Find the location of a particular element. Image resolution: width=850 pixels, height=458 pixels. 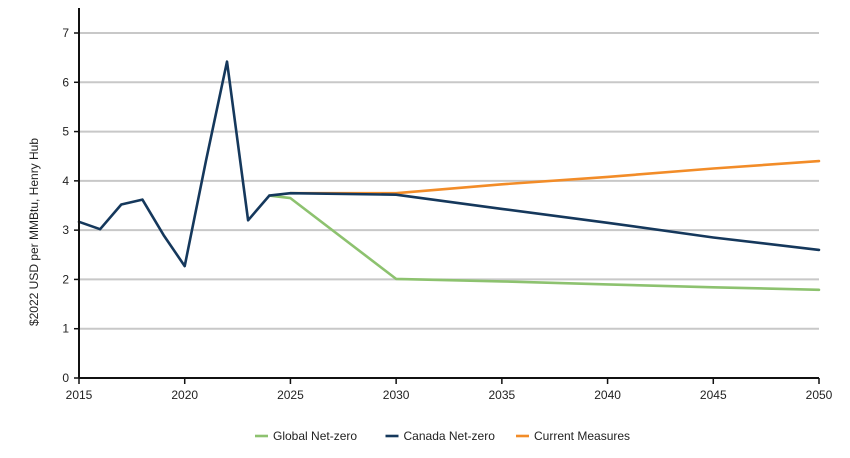

y-tick-label-7: 7 is located at coordinates (65, 33).